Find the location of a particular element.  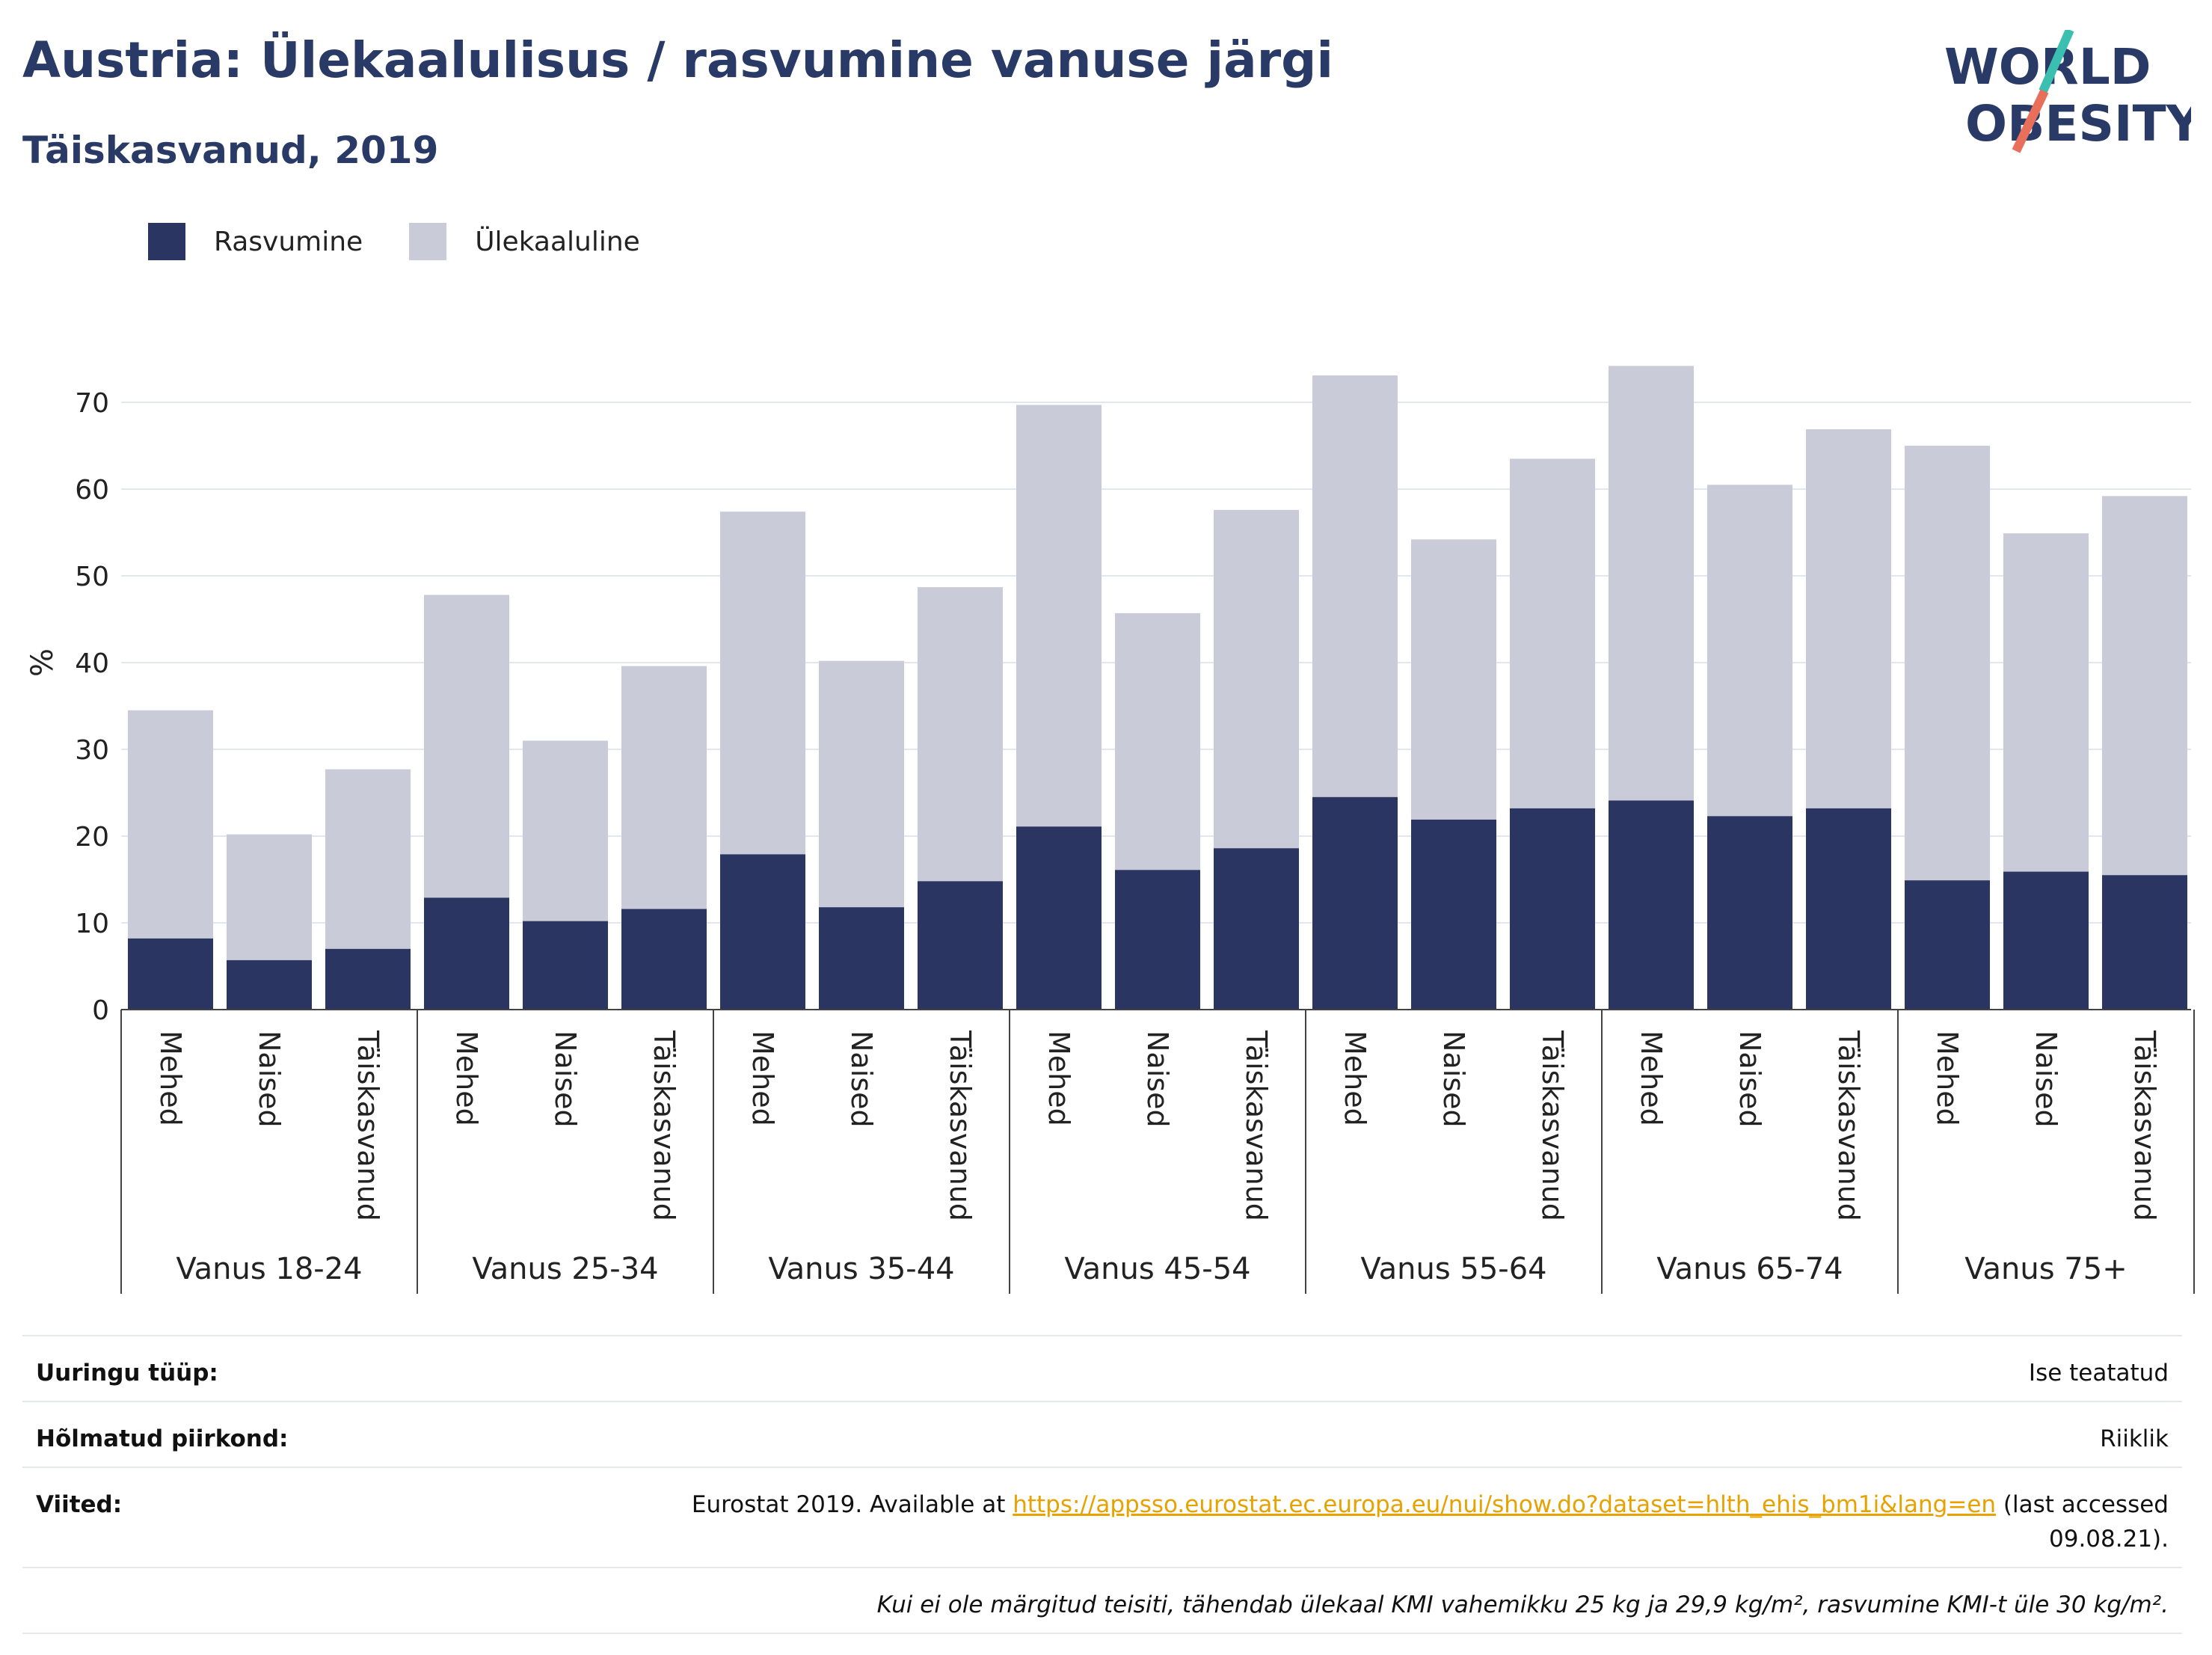

references-label: Viited: is located at coordinates (79, 1504).